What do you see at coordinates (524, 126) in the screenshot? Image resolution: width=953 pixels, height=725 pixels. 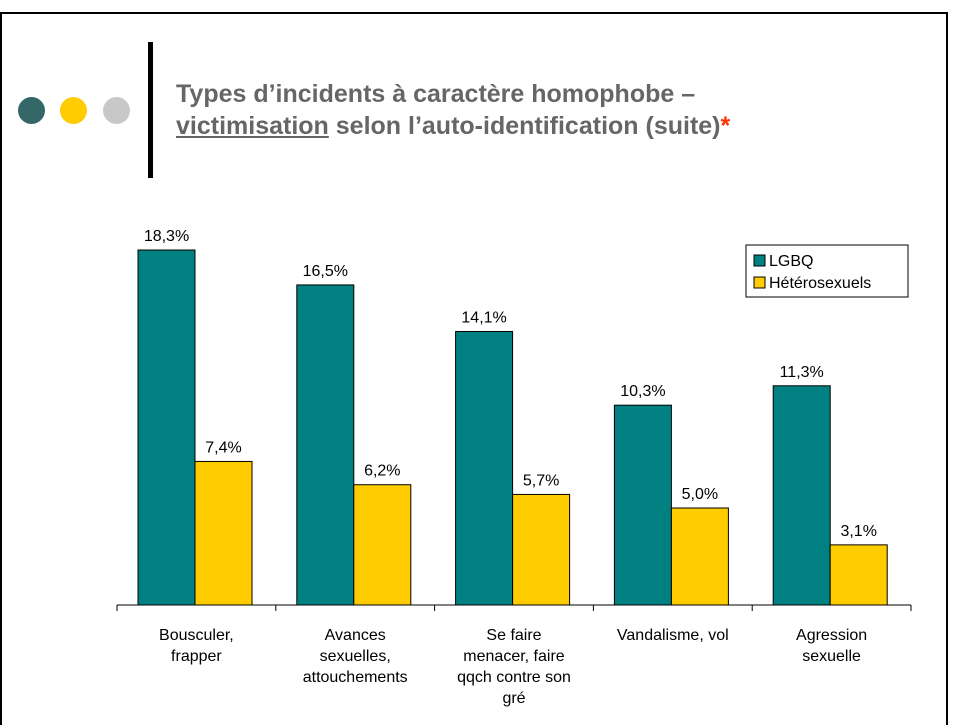 I see `title-line-2: selon l’auto-identification (suite)` at bounding box center [524, 126].